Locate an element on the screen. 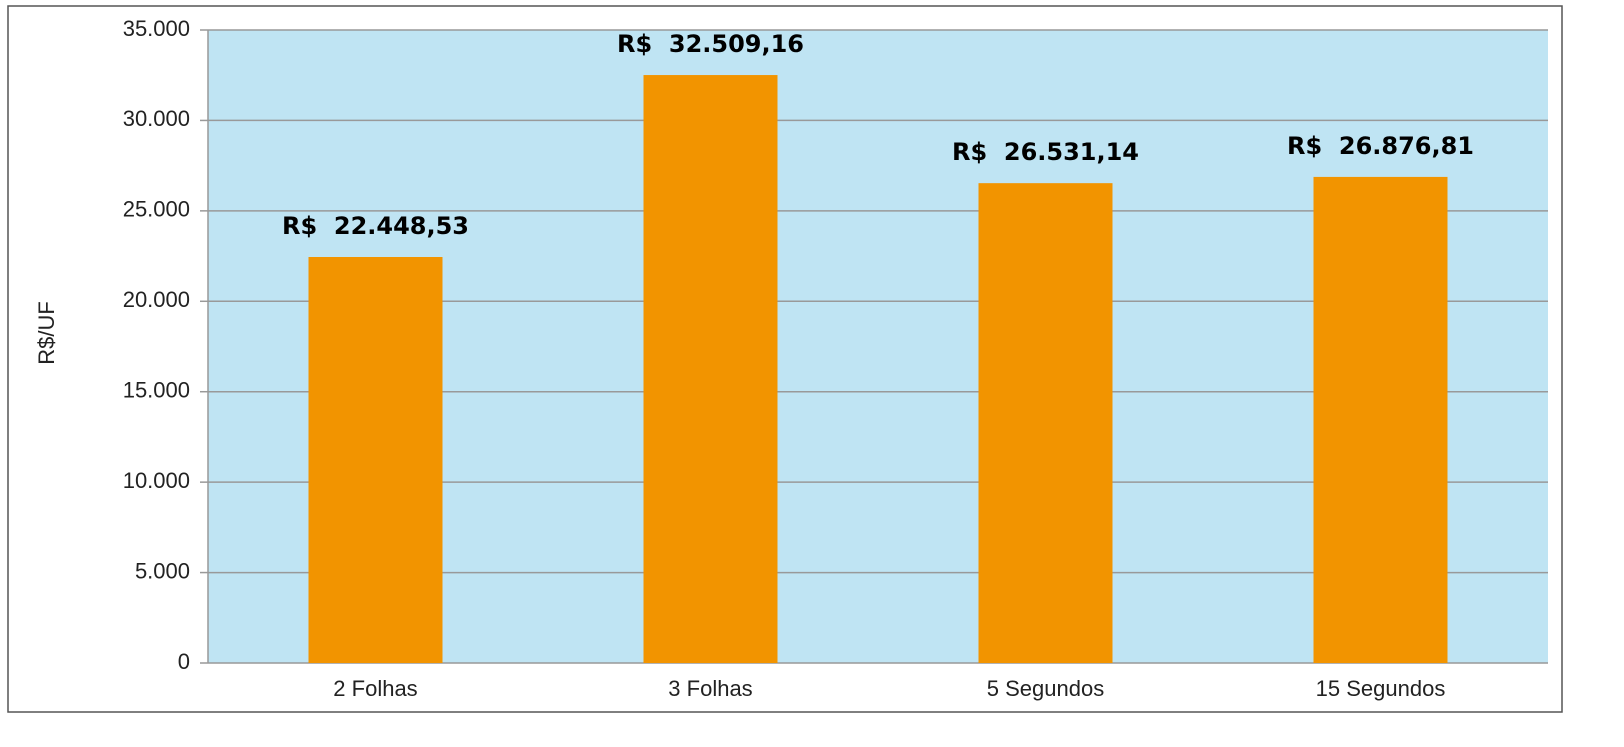  value-label: R$ 22.448,53 is located at coordinates (375, 226).